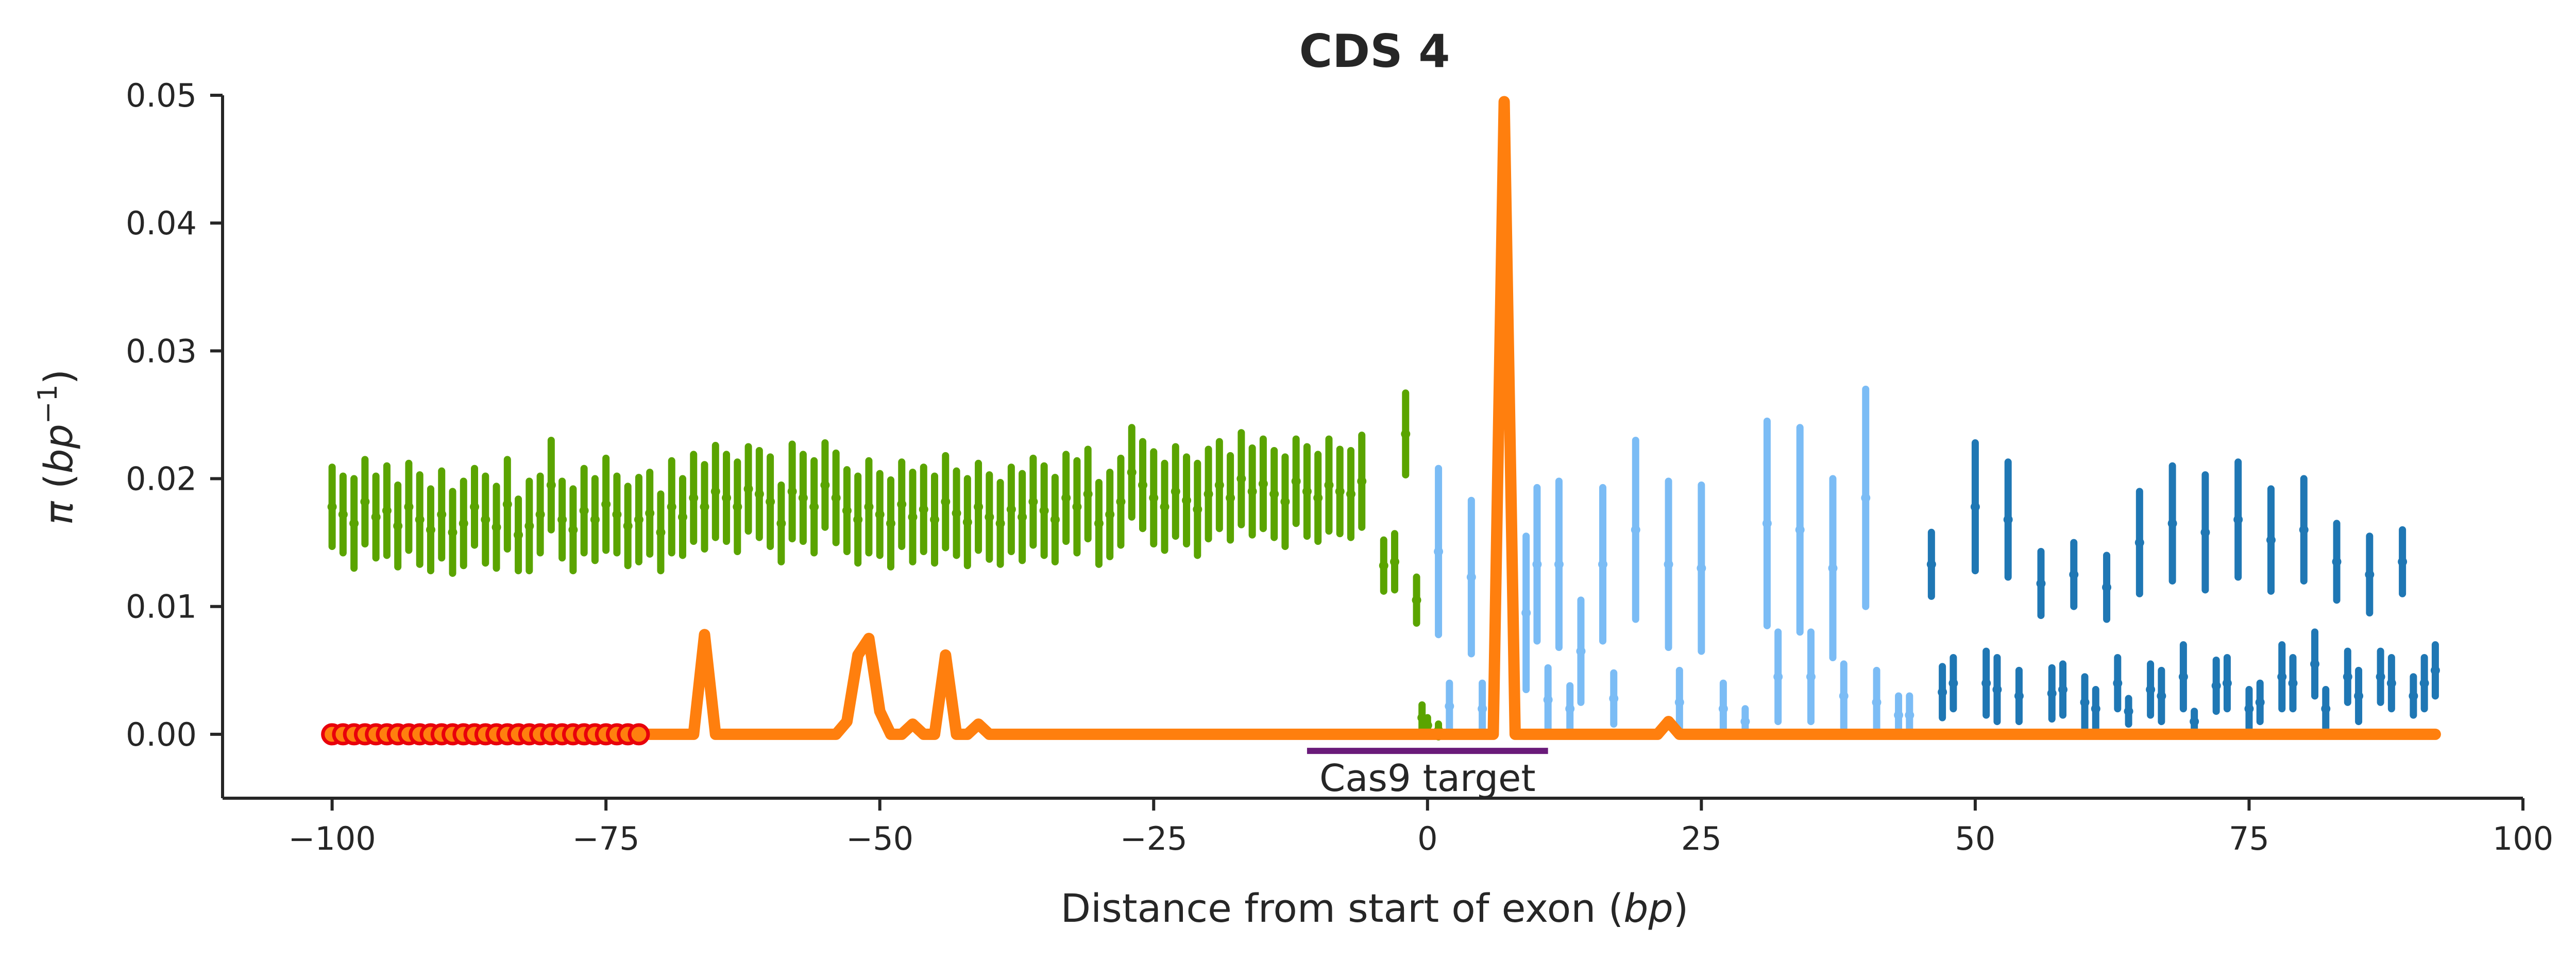  I want to click on y-tick-label: 0.04, so click(161, 223).